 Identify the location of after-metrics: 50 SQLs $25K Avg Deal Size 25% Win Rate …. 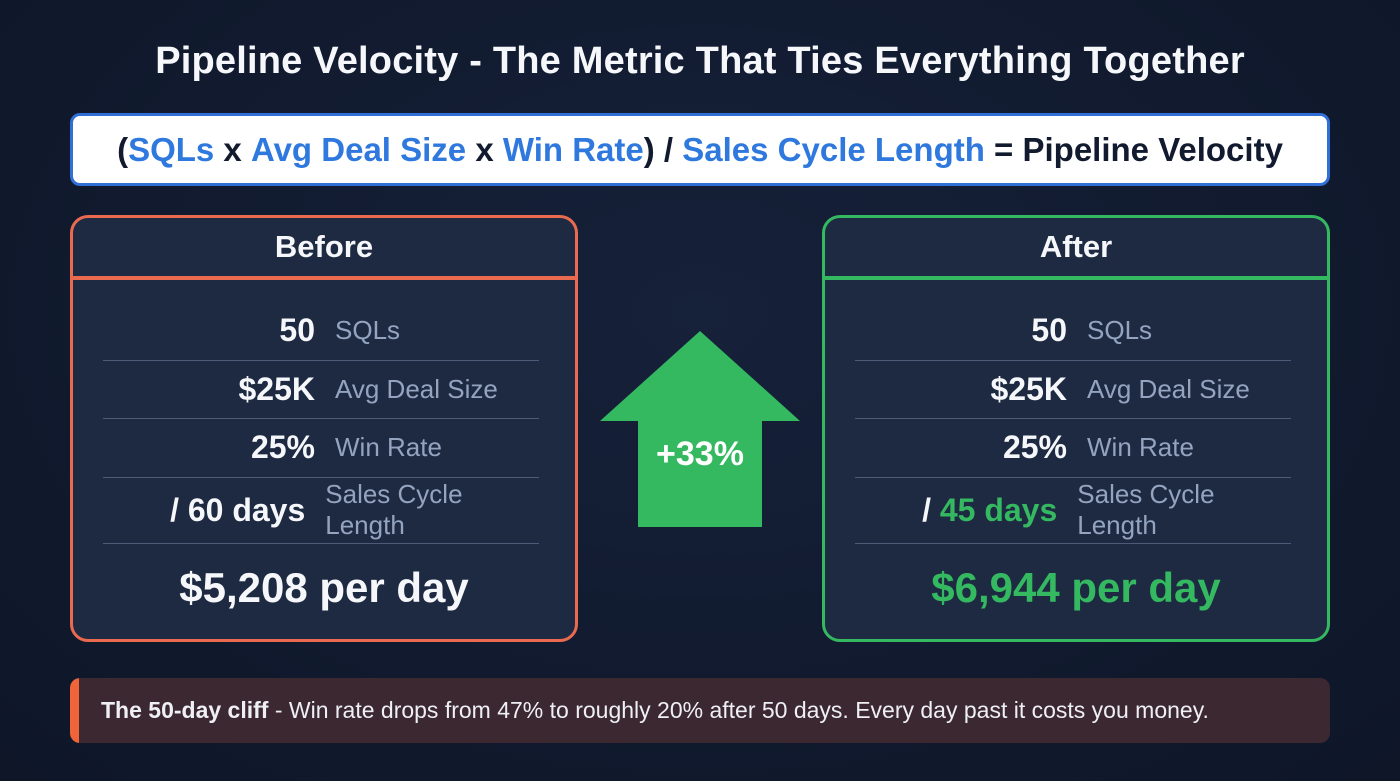
(1076, 412).